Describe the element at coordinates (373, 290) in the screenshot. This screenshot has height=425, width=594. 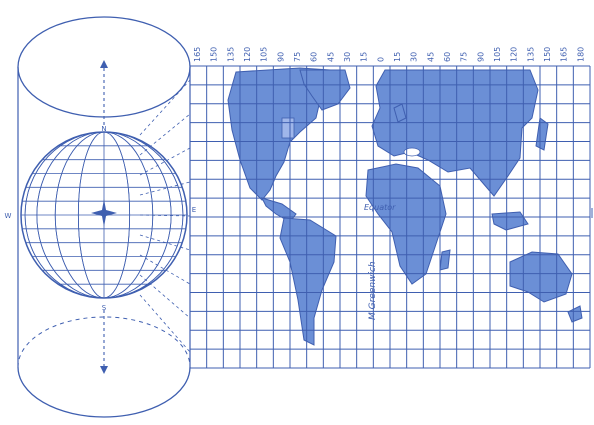
I see `greenwich-meridian-label: M Greenwich` at that location.